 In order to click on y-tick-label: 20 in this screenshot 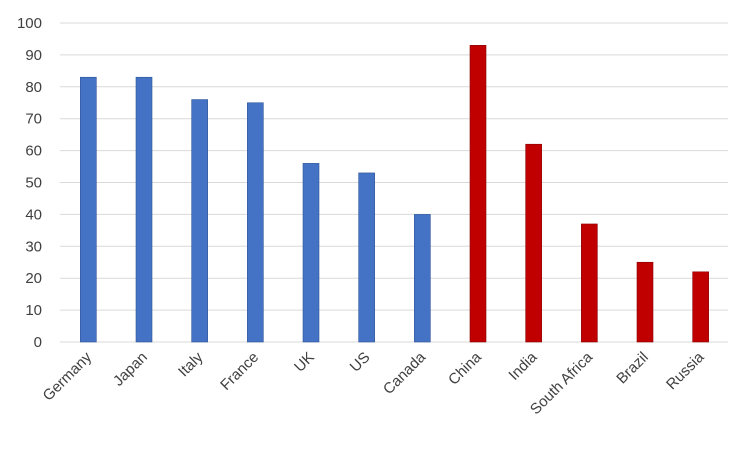, I will do `click(33, 278)`.